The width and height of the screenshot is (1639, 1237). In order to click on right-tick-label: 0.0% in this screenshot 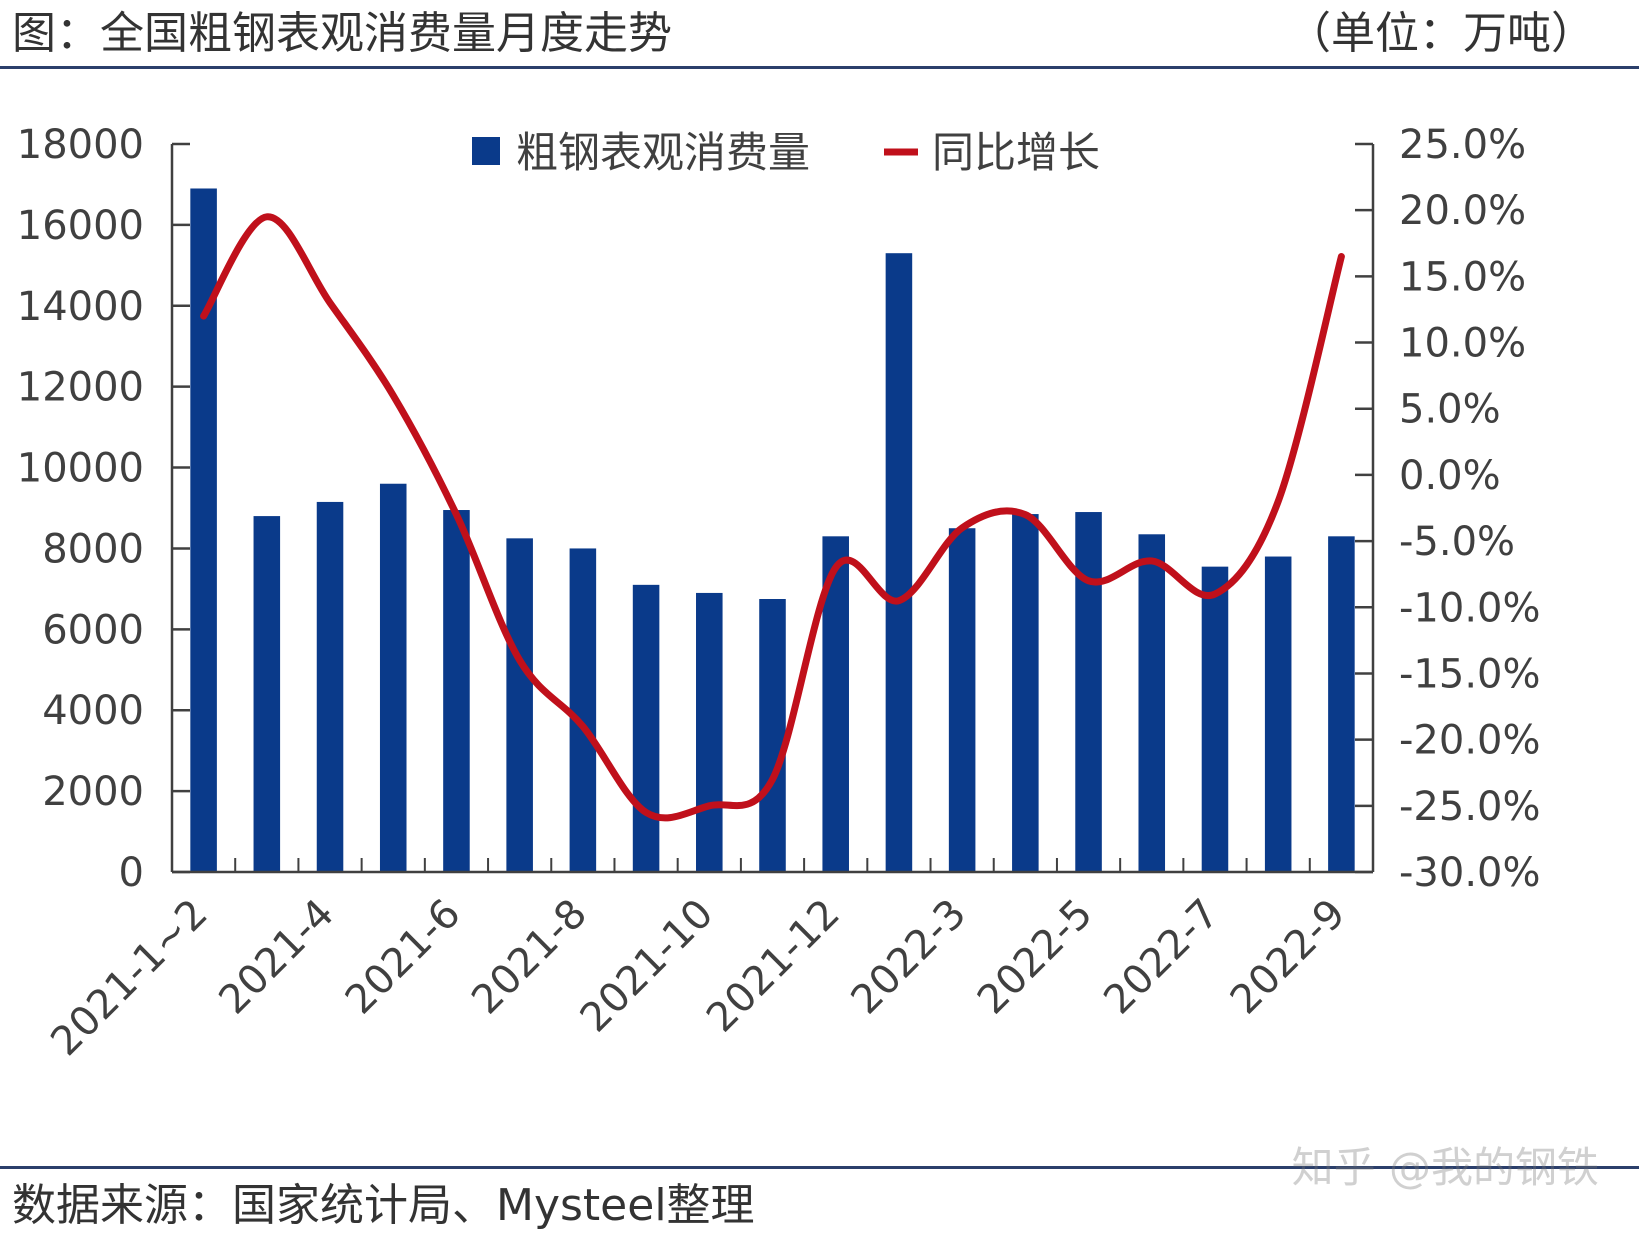, I will do `click(1450, 476)`.